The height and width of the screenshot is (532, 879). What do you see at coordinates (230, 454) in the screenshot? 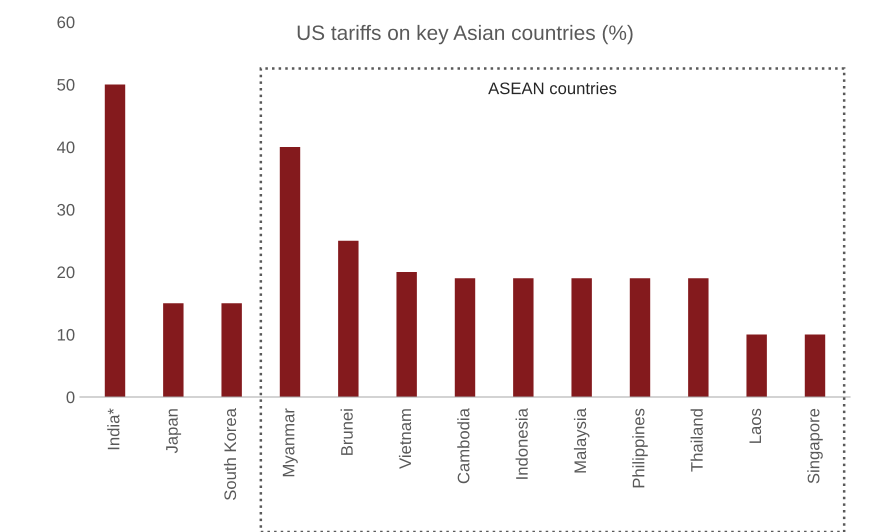
I see `x-tick-label: South Korea` at bounding box center [230, 454].